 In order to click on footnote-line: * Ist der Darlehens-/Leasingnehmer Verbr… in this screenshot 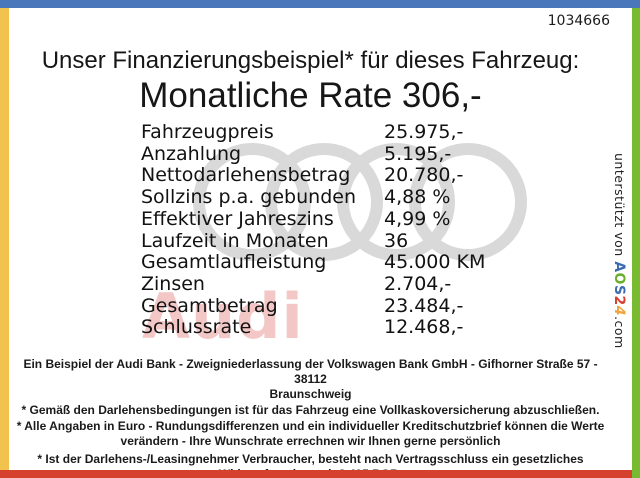, I will do `click(310, 459)`.